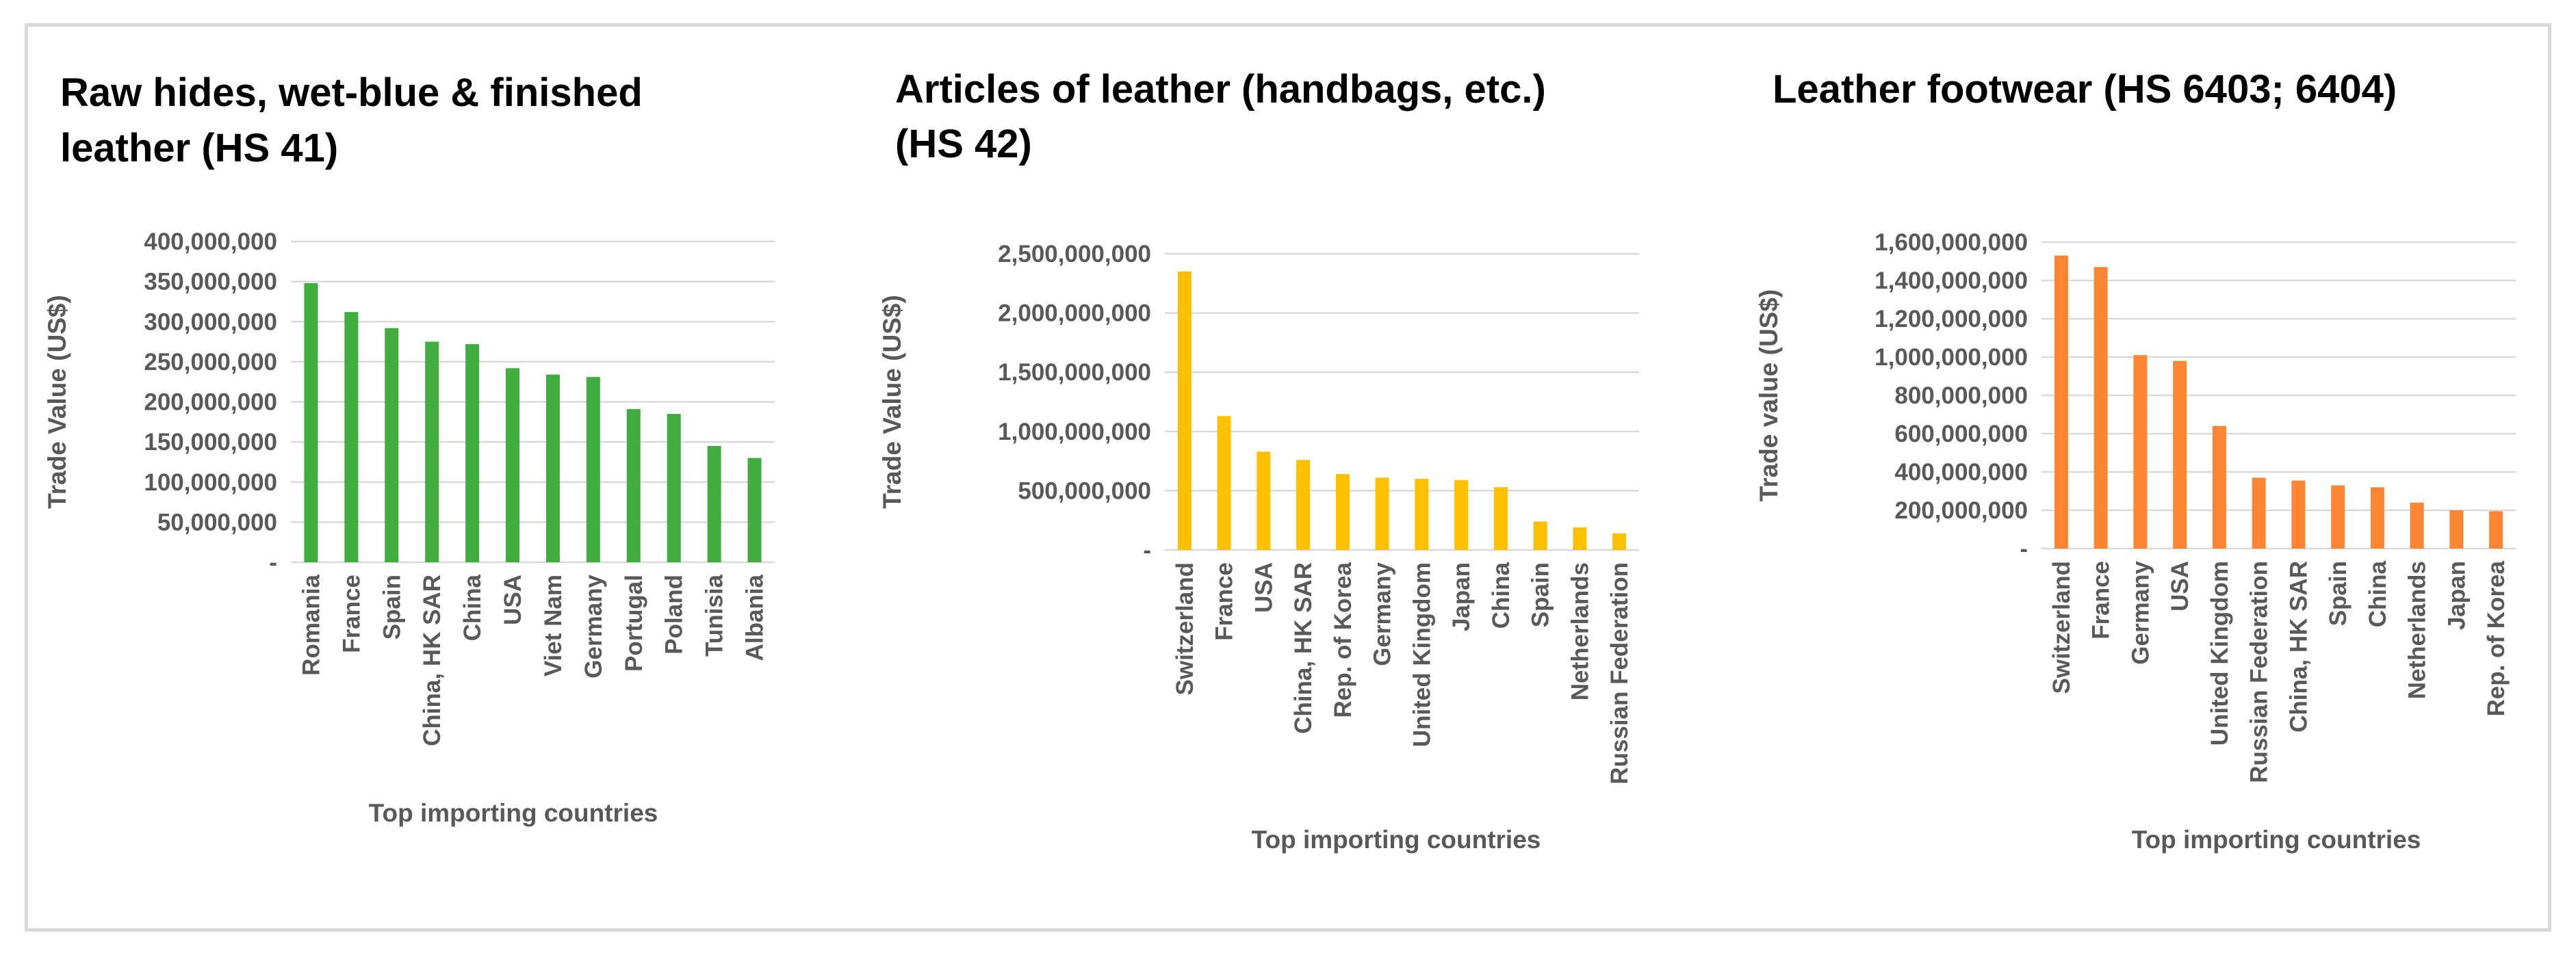 The width and height of the screenshot is (2576, 959). Describe the element at coordinates (1951, 243) in the screenshot. I see `y-tick-label: 1,600,000,000` at that location.